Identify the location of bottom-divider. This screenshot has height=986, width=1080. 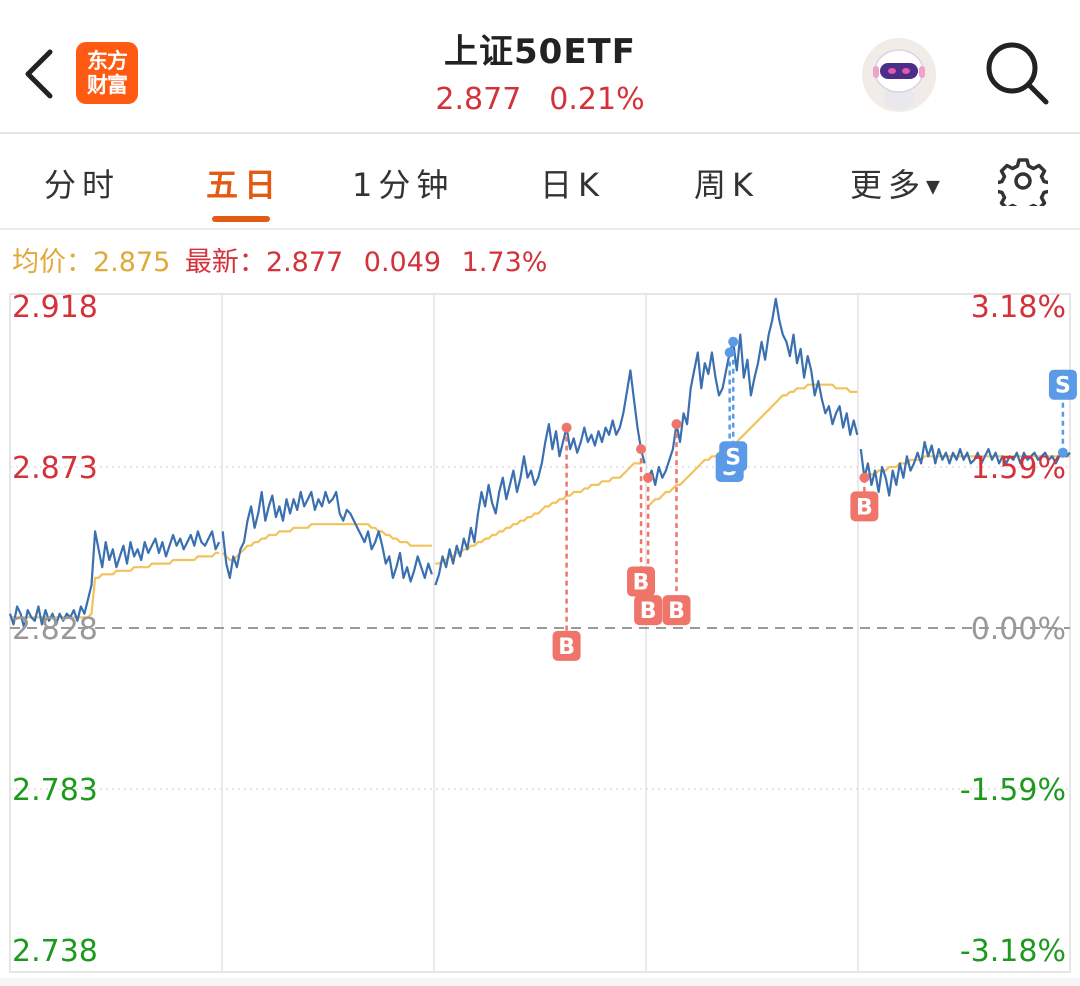
(540, 982).